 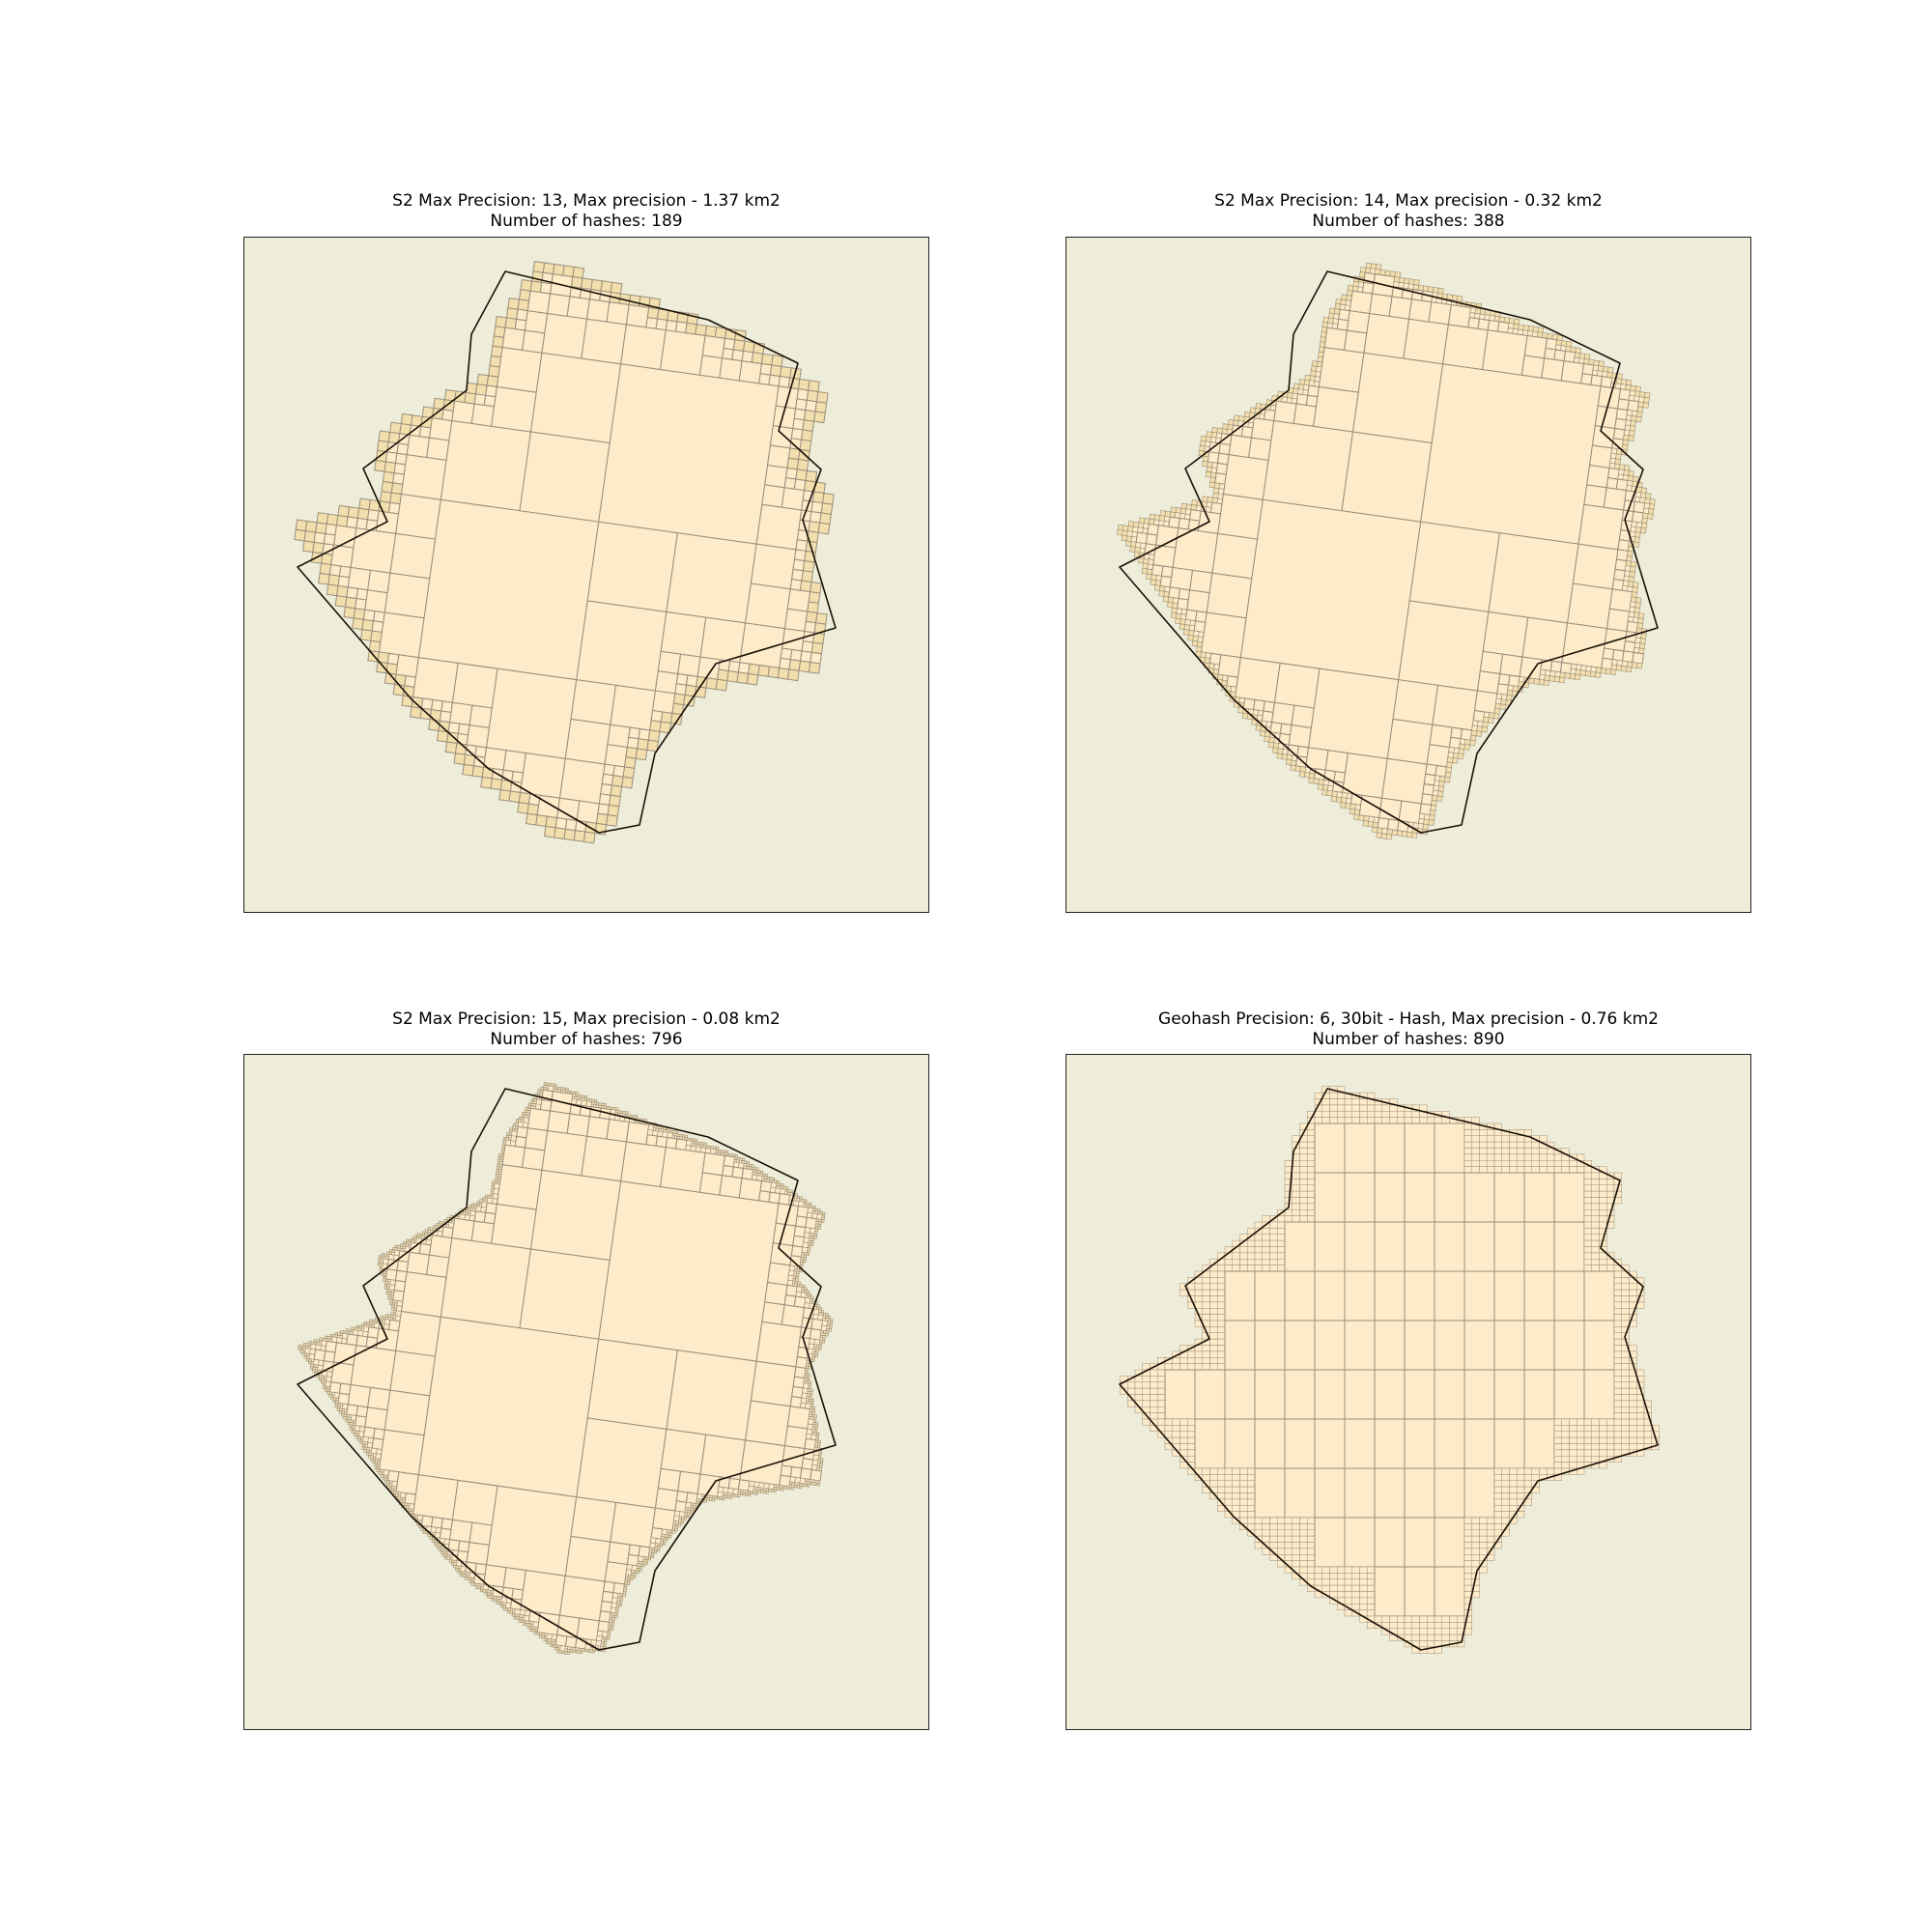 What do you see at coordinates (1389, 1369) in the screenshot?
I see `area-boundary` at bounding box center [1389, 1369].